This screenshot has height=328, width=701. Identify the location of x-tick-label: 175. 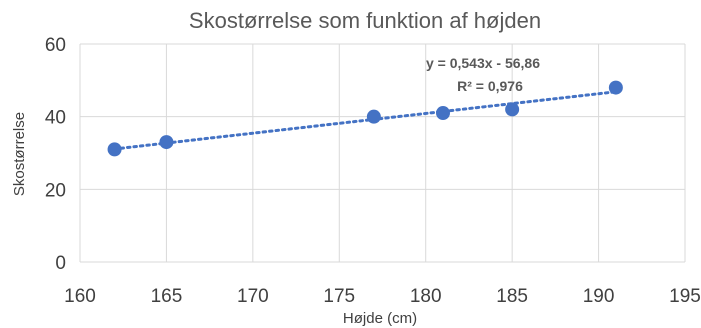
(339, 296).